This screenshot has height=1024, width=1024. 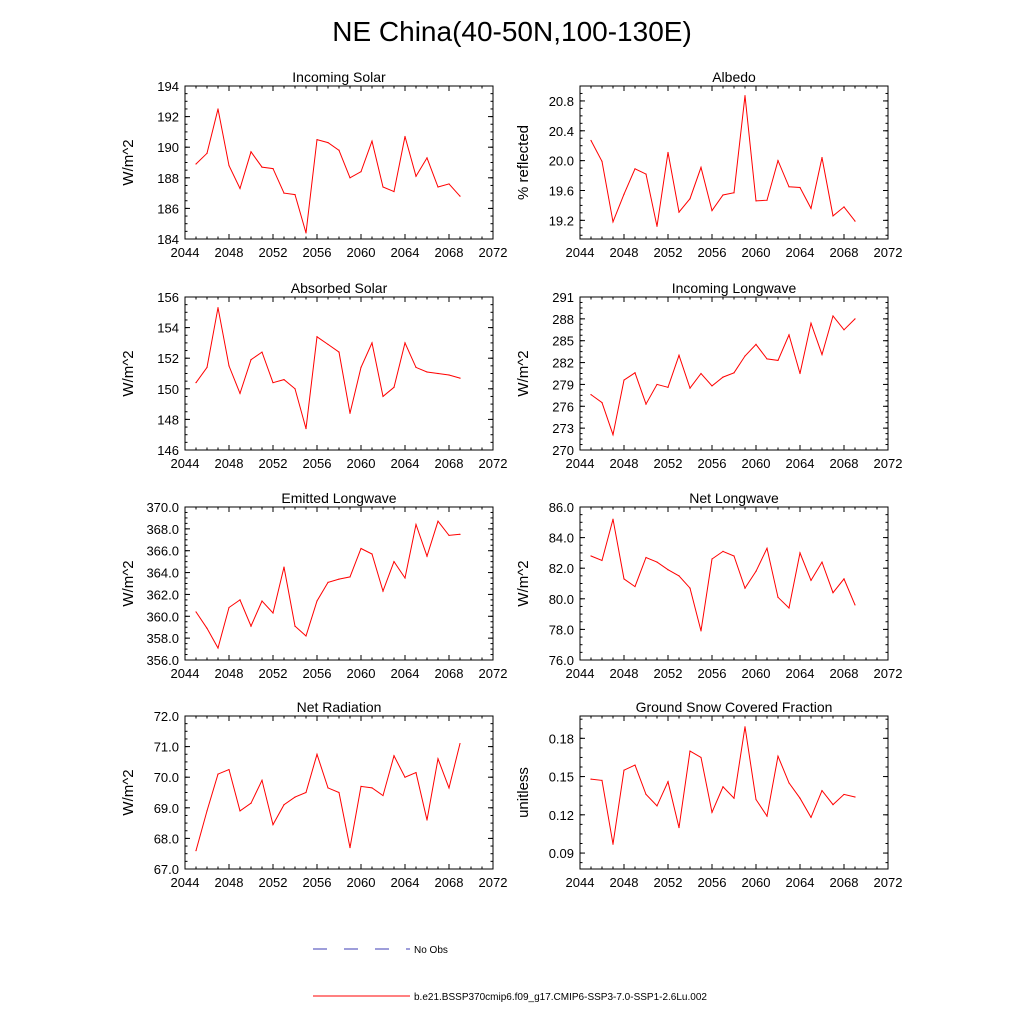 What do you see at coordinates (723, 375) in the screenshot?
I see `incoming-longwave-series-line` at bounding box center [723, 375].